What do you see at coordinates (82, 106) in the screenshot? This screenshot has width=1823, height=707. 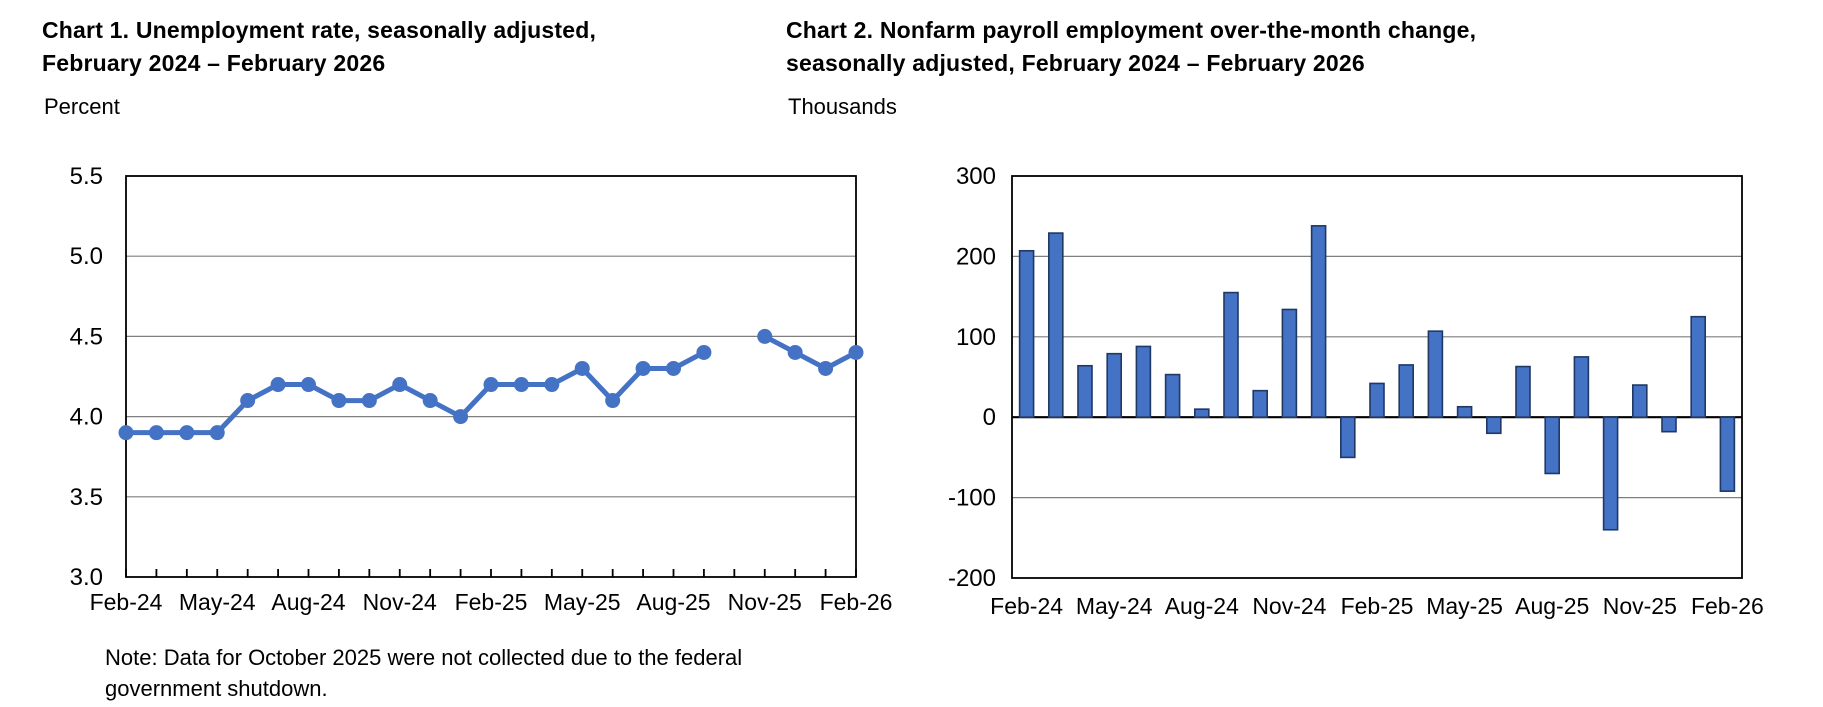 I see `chart1-unit-label: Percent` at bounding box center [82, 106].